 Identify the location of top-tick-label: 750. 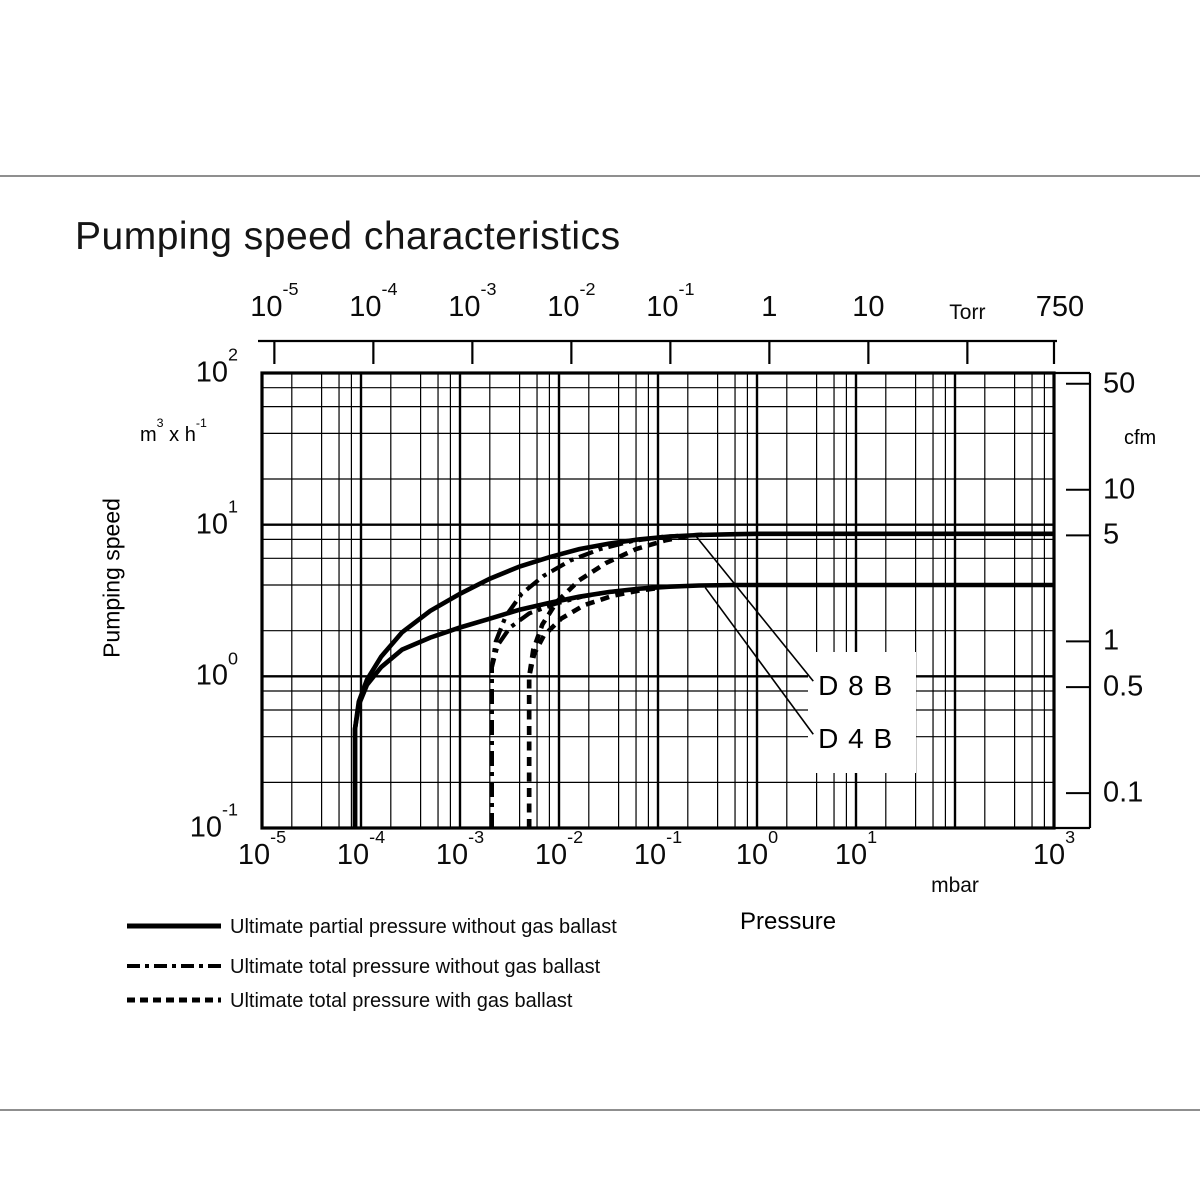
(1060, 307).